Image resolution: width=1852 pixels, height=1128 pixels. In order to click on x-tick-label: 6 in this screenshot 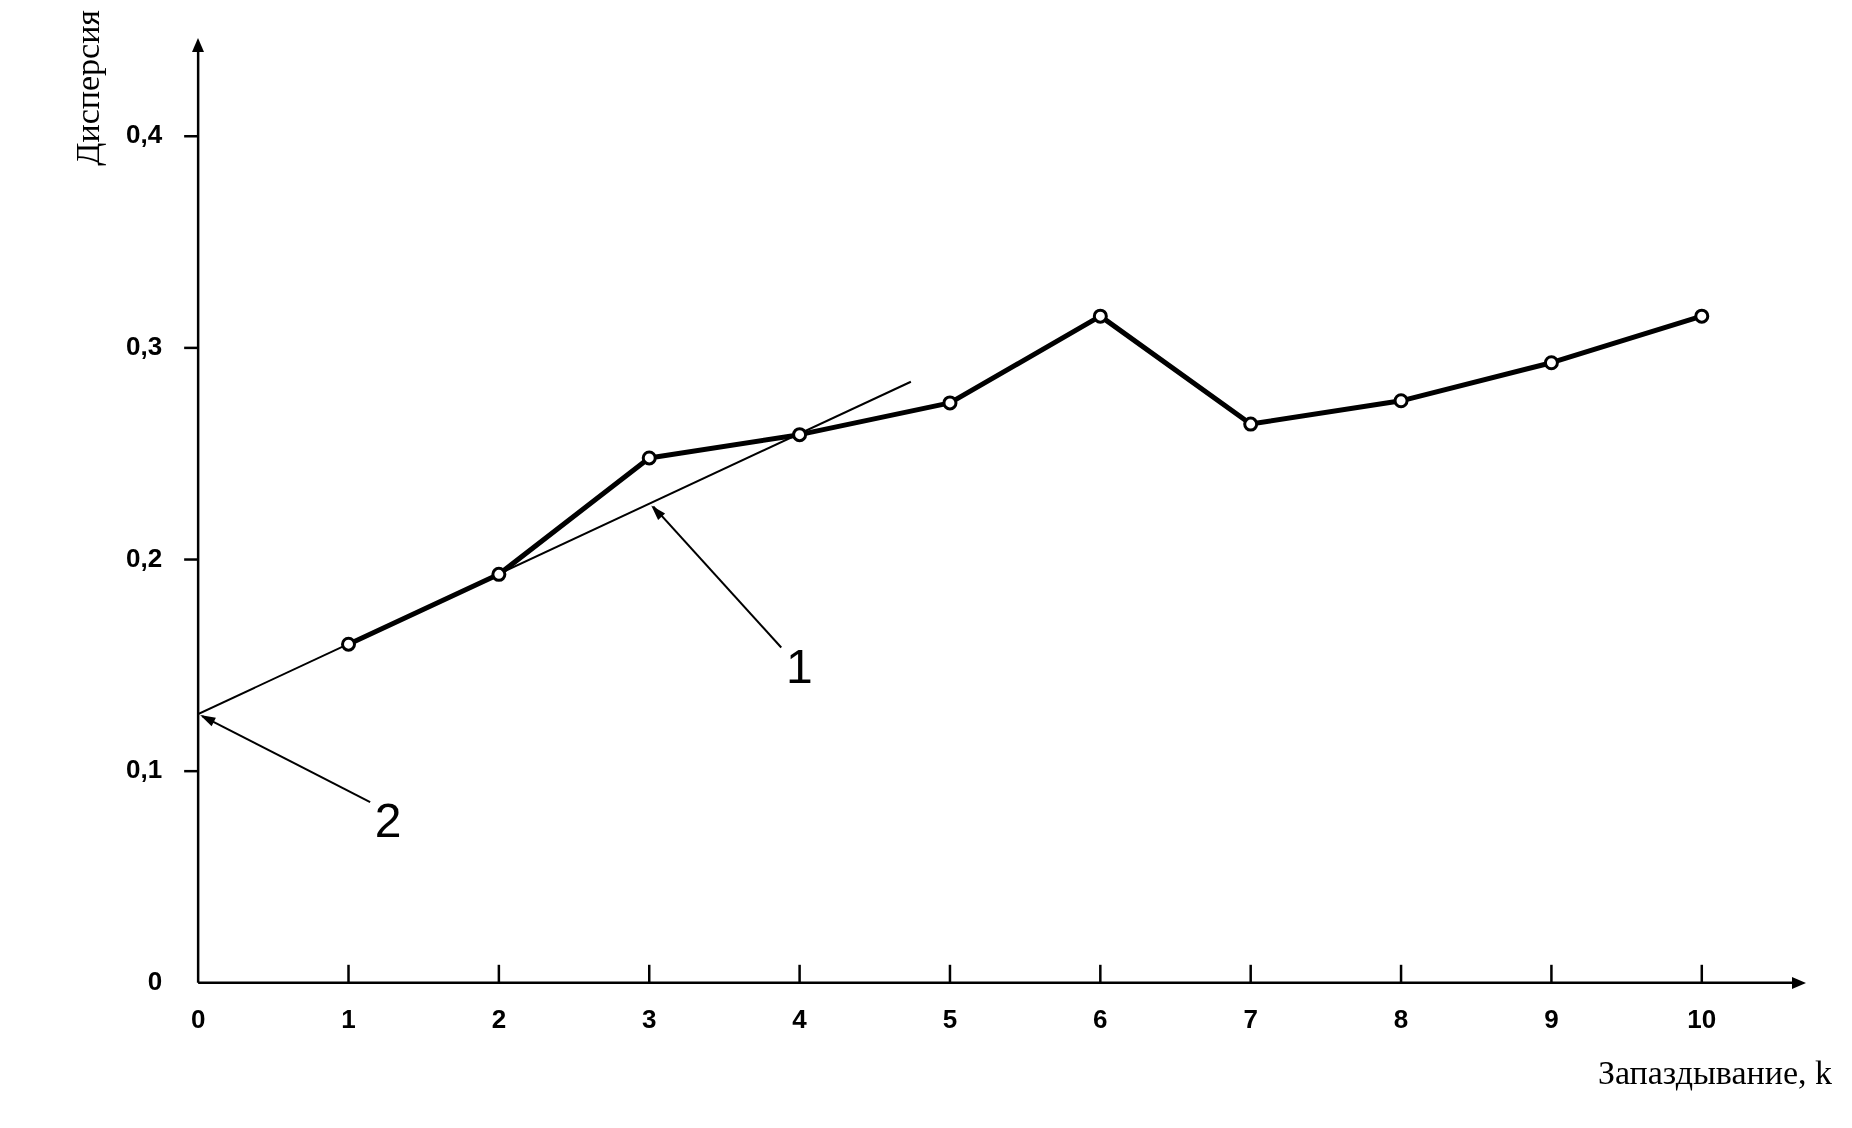, I will do `click(1100, 1018)`.